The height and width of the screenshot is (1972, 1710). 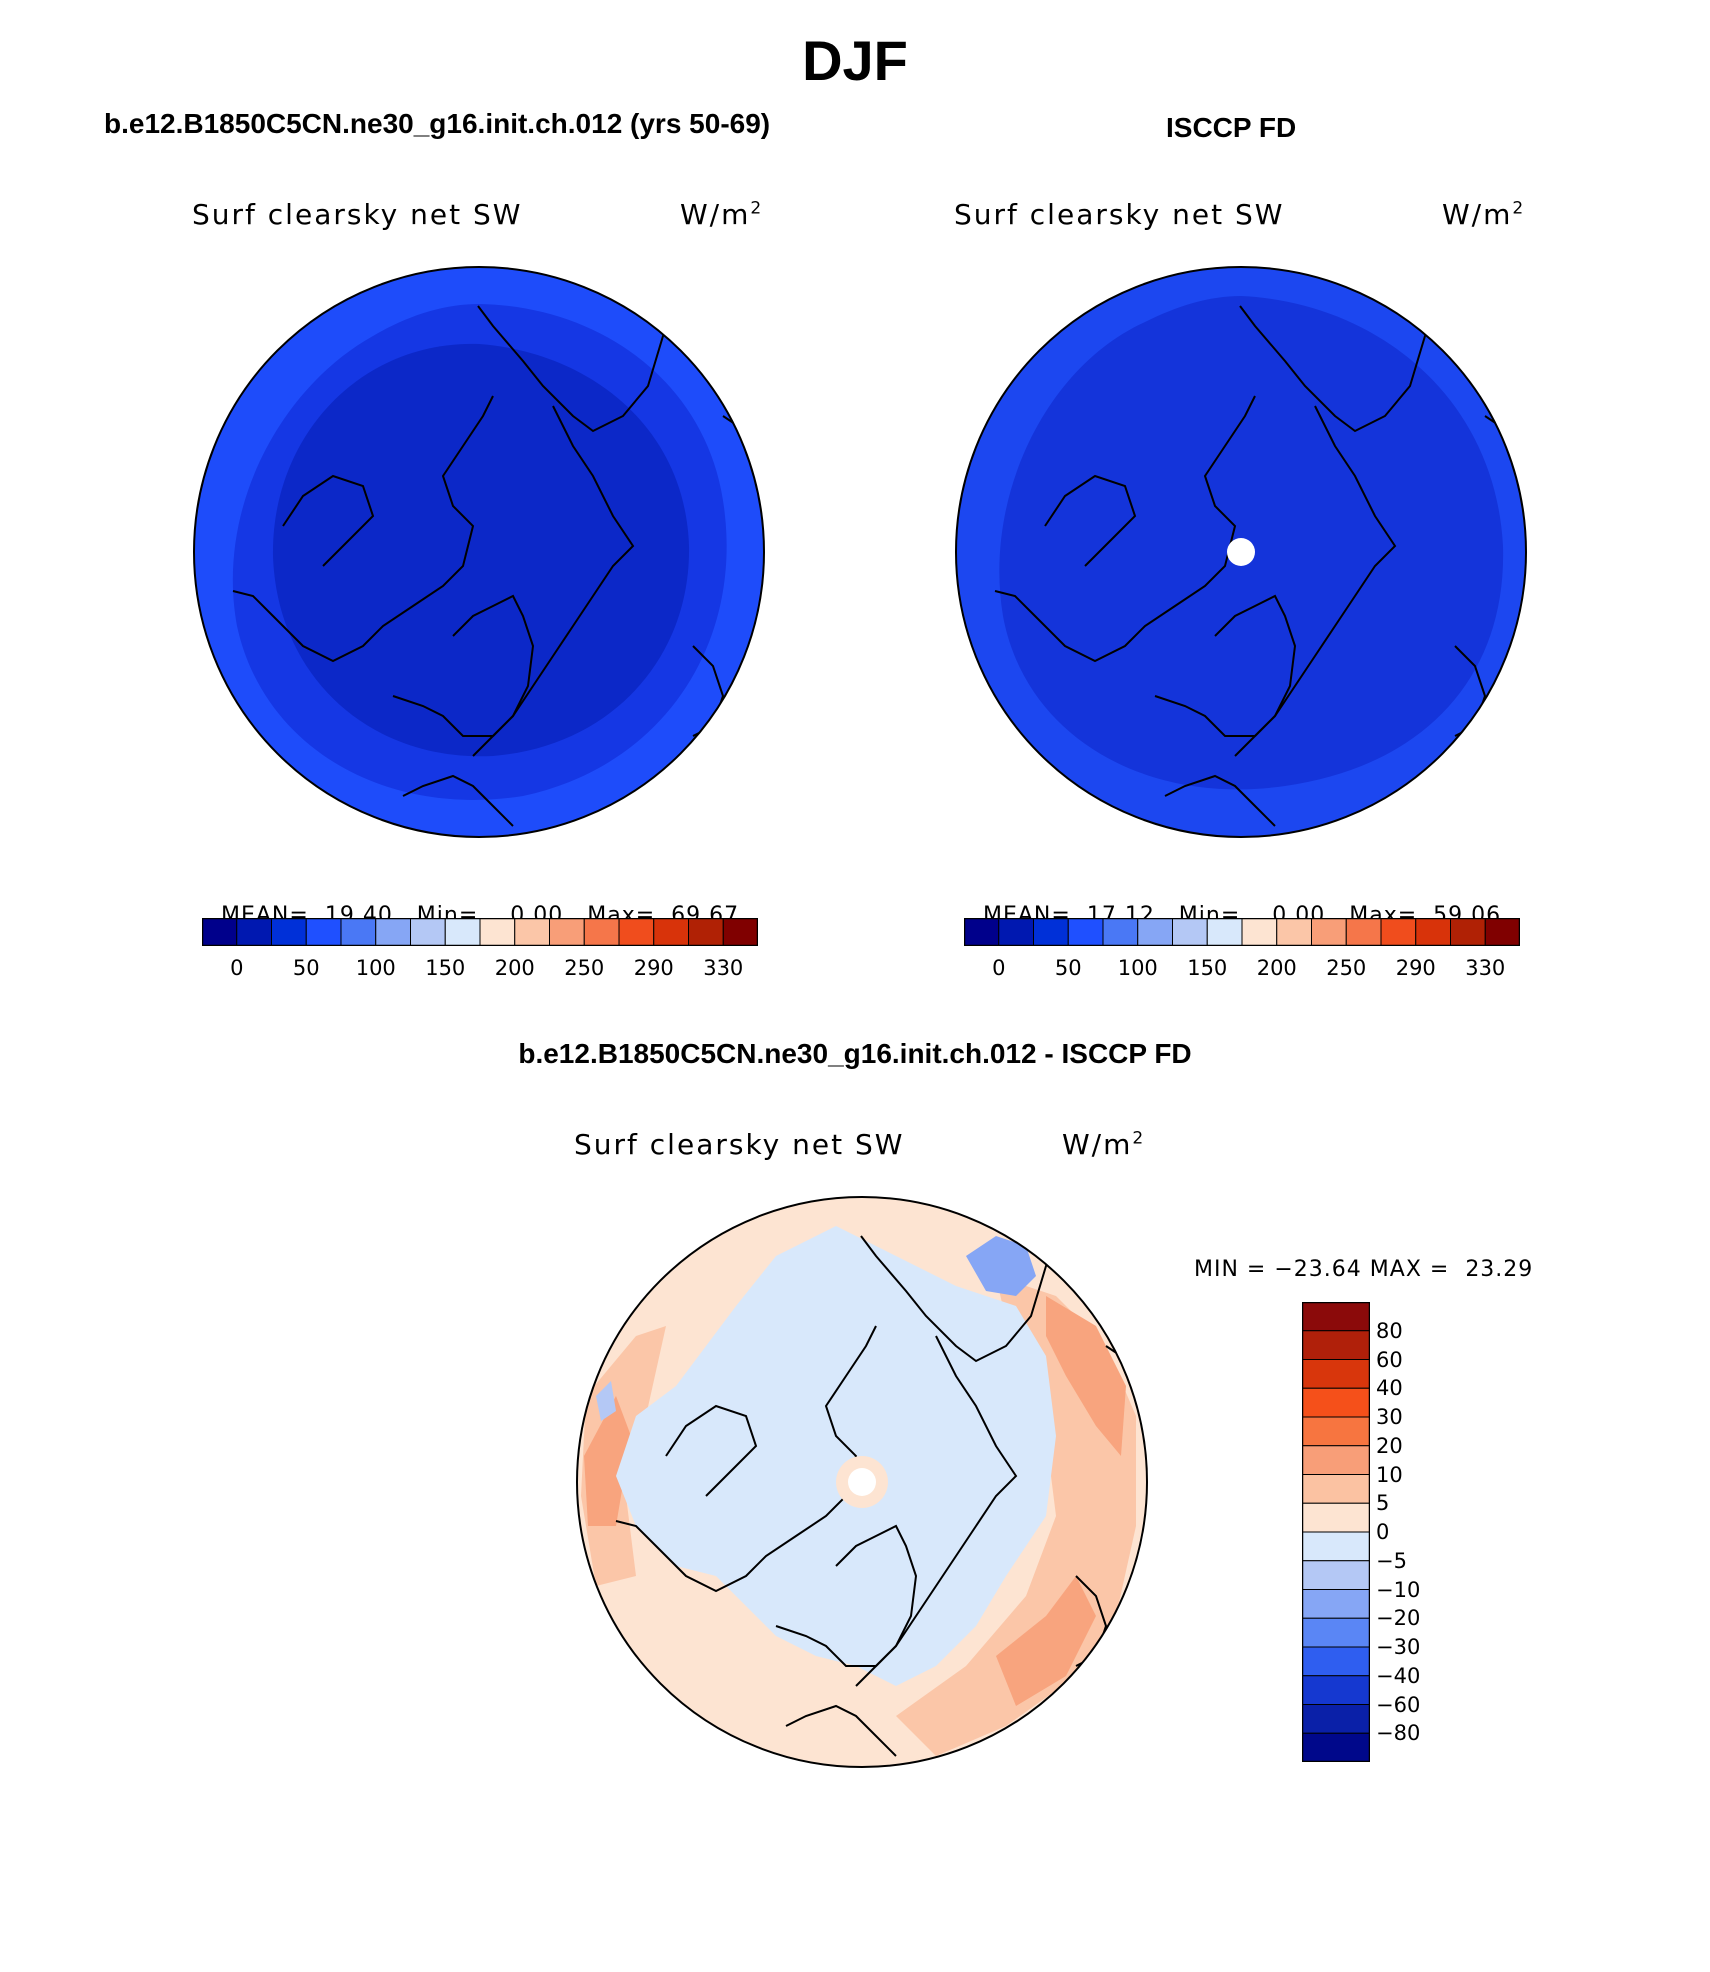 I want to click on colorbar-tick-label: 80, so click(x=1389, y=1330).